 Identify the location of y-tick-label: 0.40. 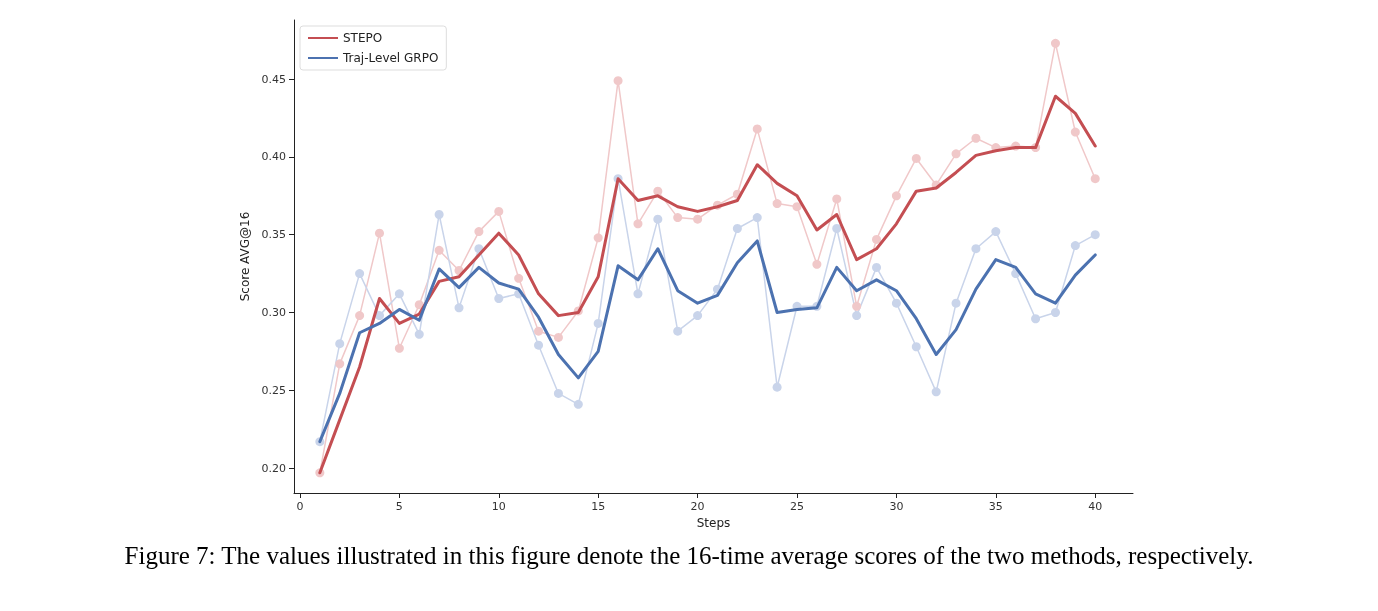
(273, 157).